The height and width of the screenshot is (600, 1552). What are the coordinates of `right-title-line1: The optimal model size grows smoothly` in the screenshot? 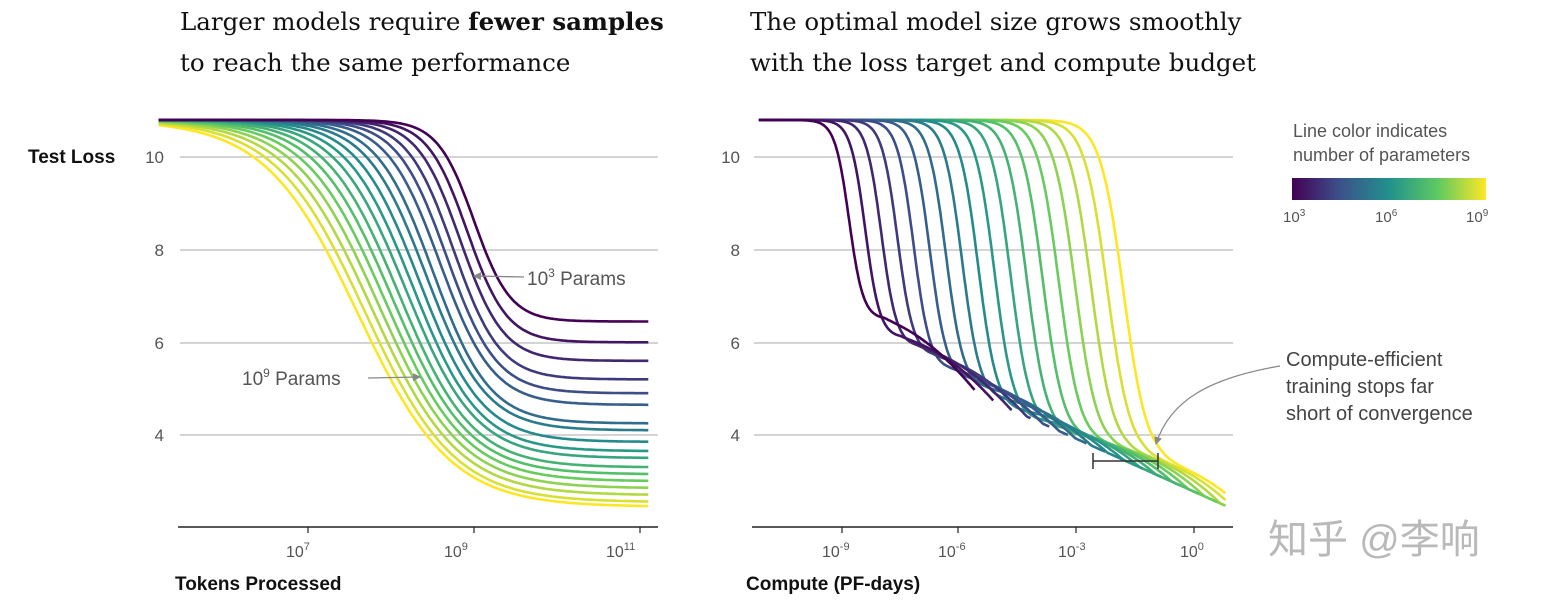 It's located at (996, 21).